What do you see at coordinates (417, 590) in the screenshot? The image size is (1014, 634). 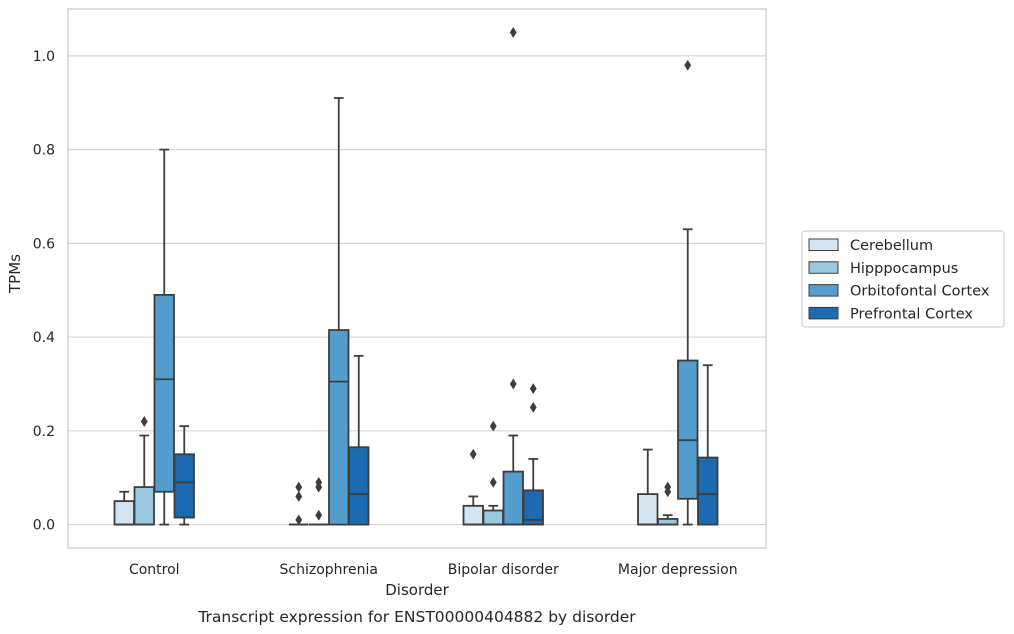 I see `x-axis-label: Disorder` at bounding box center [417, 590].